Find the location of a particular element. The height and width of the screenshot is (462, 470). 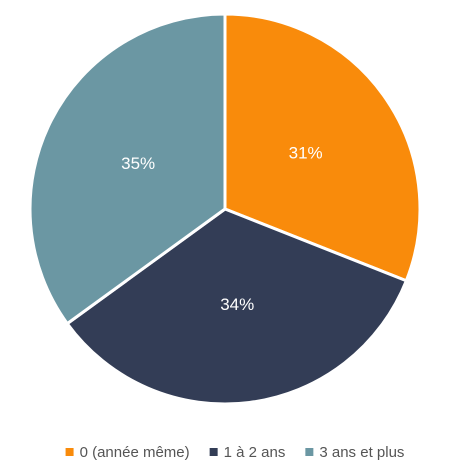

legend-label: 1 à 2 ans is located at coordinates (255, 452).